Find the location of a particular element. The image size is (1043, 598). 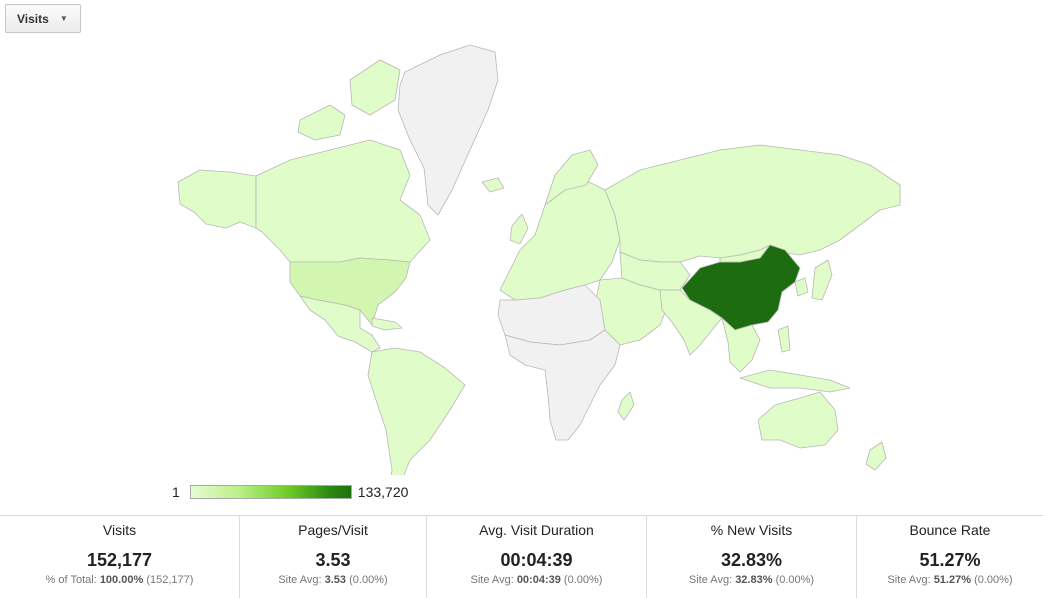

region-caribbean is located at coordinates (387, 324).